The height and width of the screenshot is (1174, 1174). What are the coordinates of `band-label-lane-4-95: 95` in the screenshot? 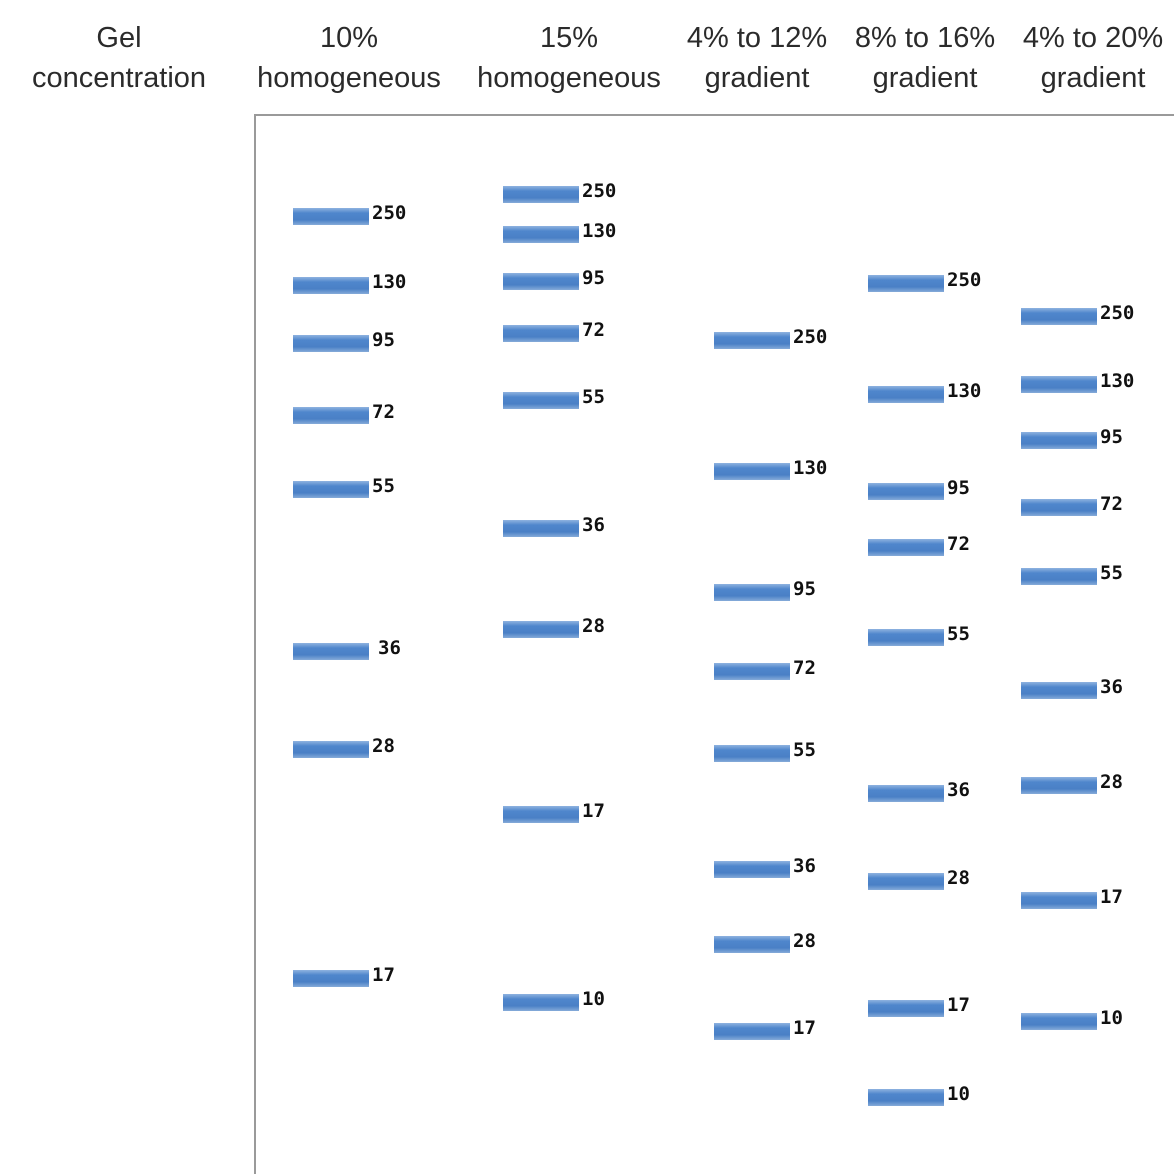 It's located at (958, 488).